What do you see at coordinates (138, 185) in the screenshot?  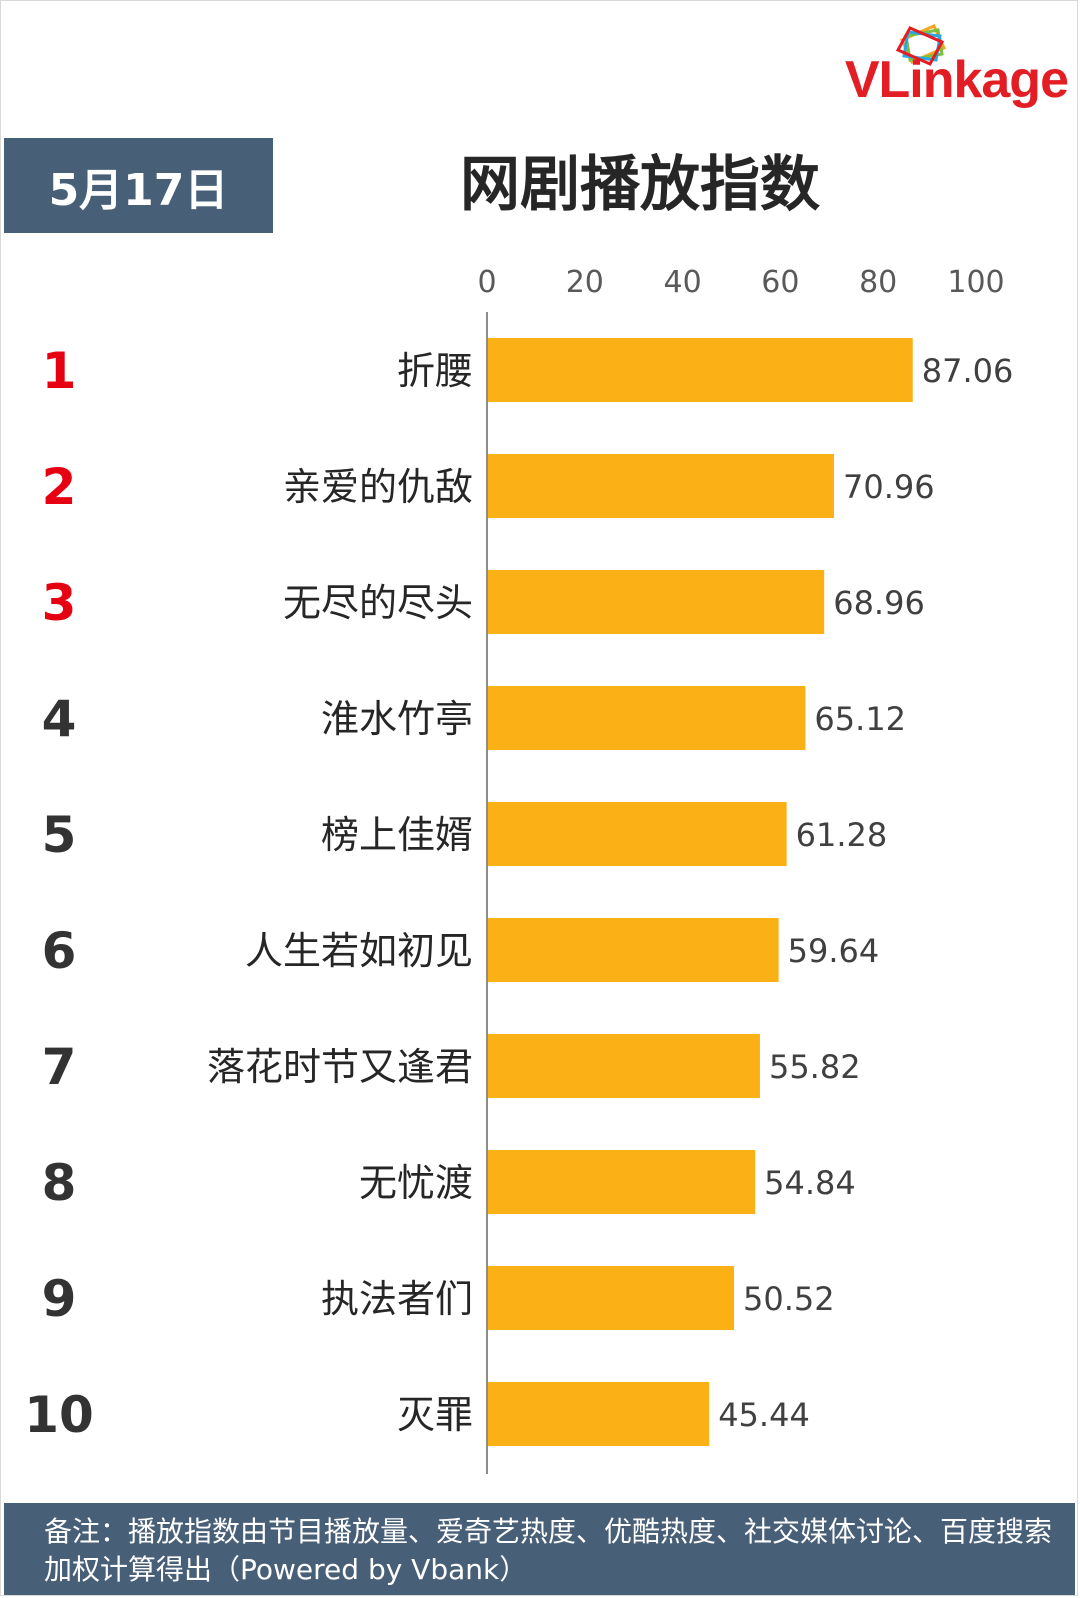 I see `date-badge: 5月17日` at bounding box center [138, 185].